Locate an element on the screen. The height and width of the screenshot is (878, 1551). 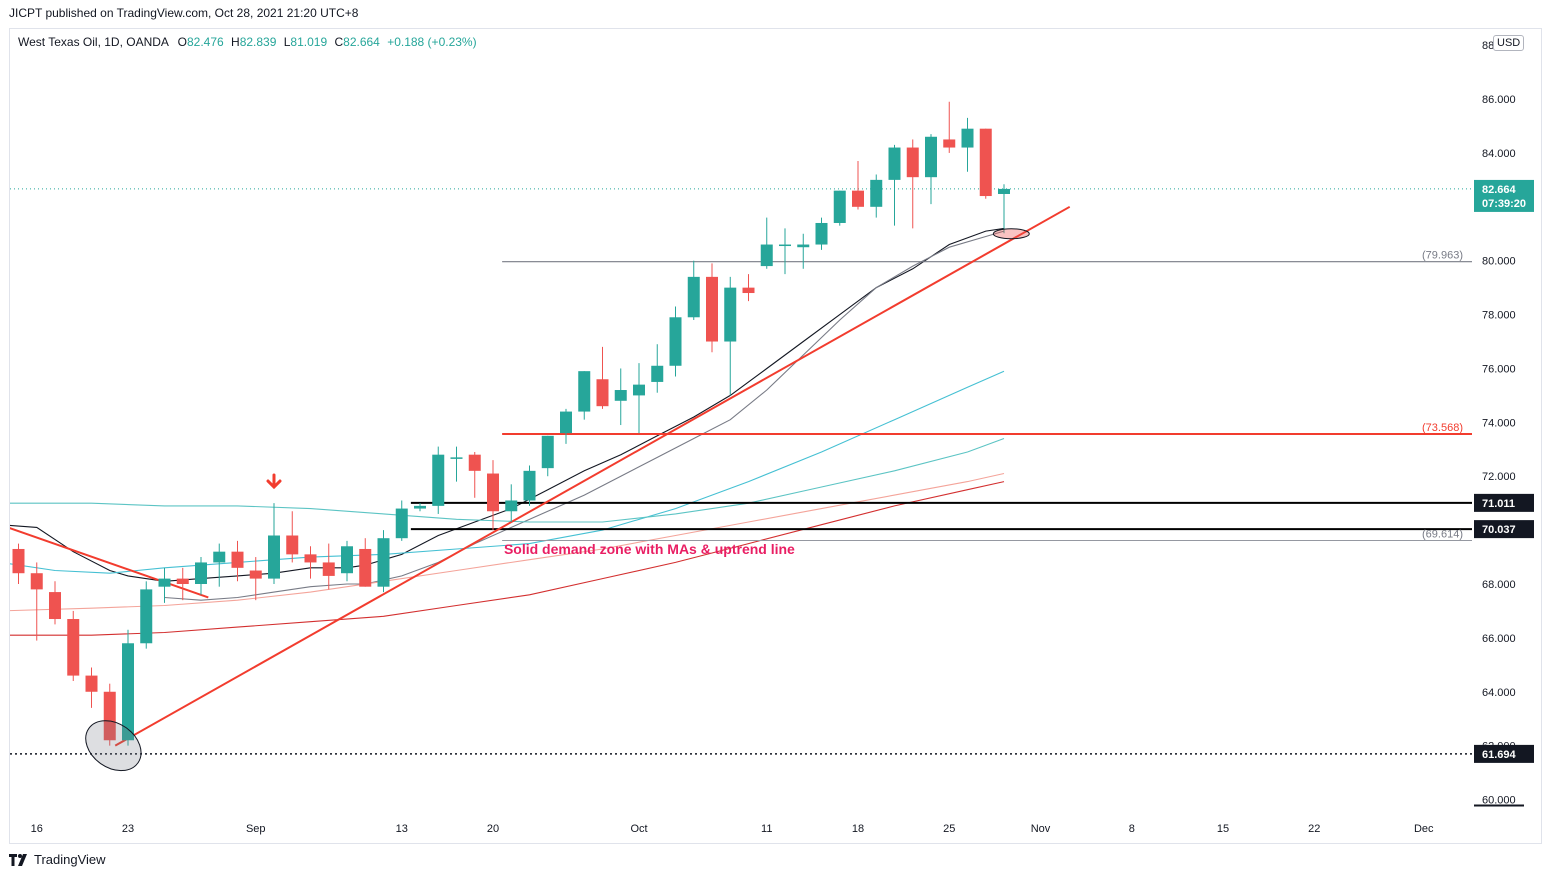
footer: TradingView is located at coordinates (57, 859).